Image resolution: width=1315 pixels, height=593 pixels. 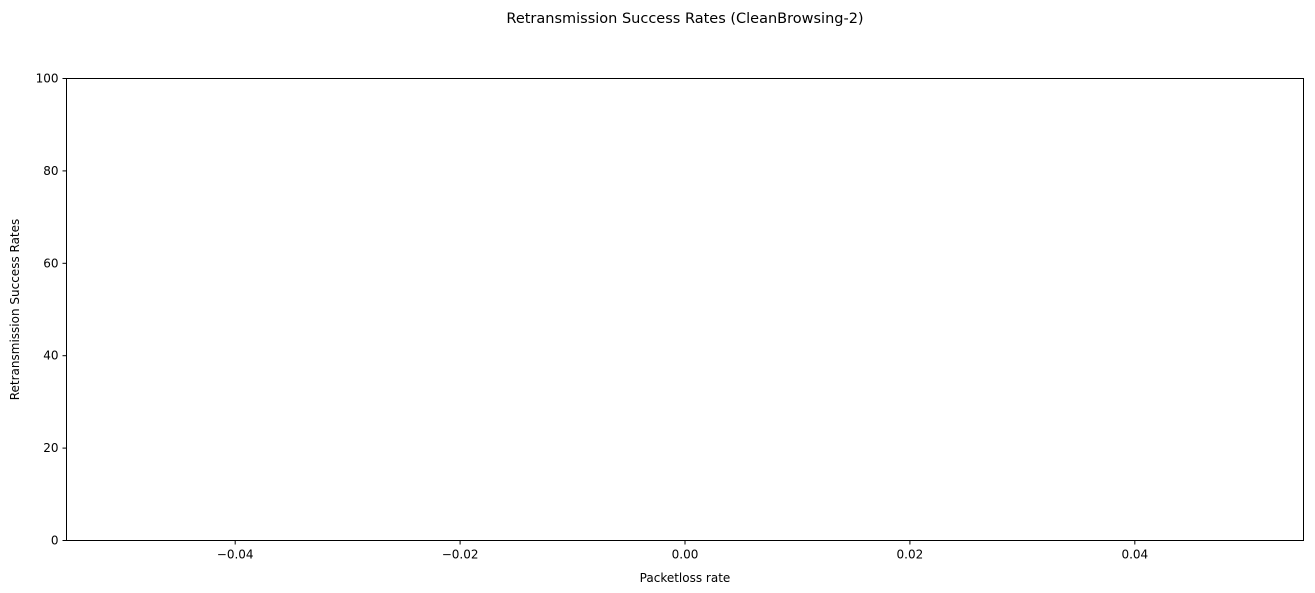 What do you see at coordinates (50, 448) in the screenshot?
I see `y-tick-label: 20` at bounding box center [50, 448].